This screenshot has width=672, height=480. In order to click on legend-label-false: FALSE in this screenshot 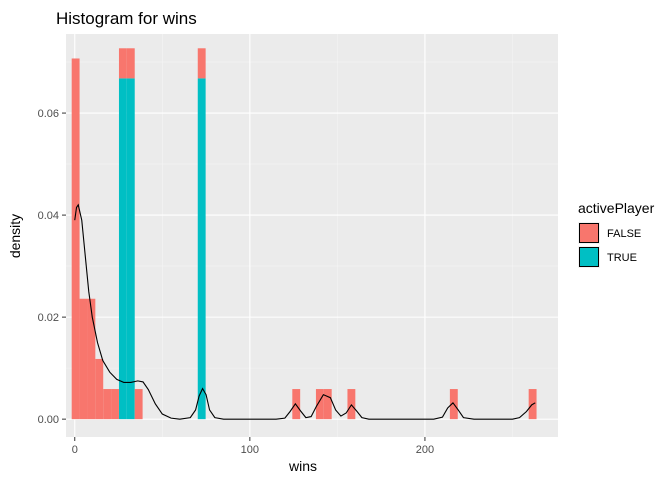, I will do `click(624, 234)`.